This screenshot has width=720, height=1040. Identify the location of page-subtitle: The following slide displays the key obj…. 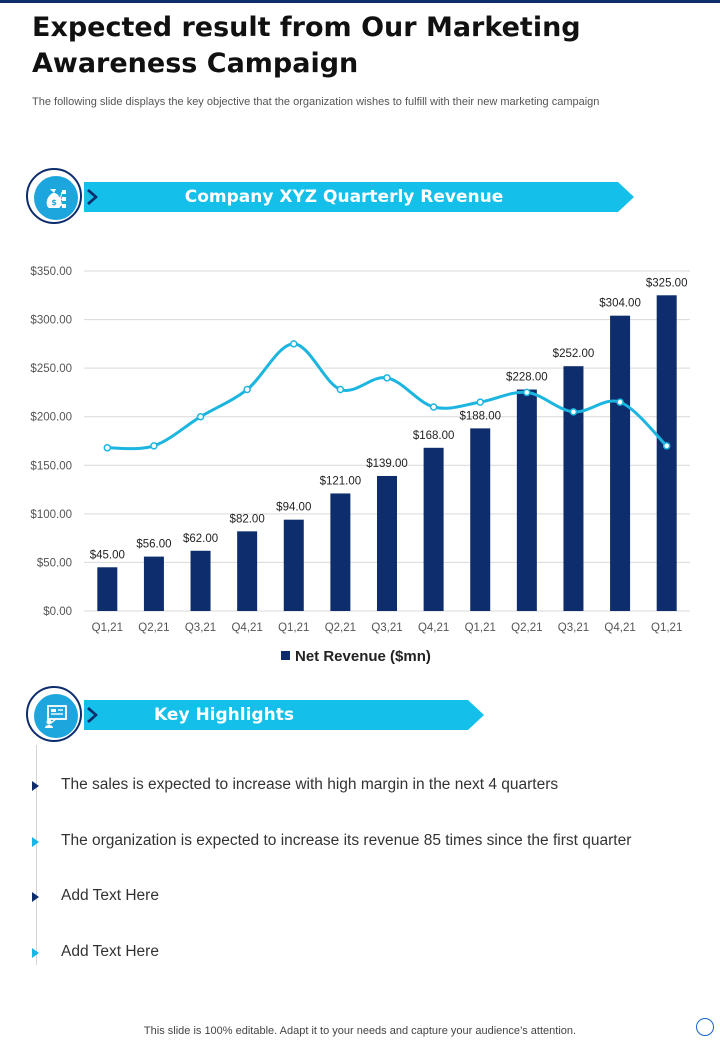
(316, 102).